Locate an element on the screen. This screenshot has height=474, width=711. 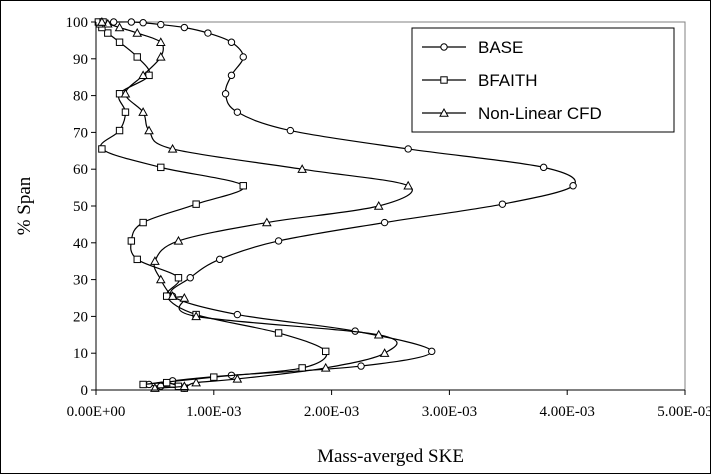
y-tick-label: 70 is located at coordinates (80, 133).